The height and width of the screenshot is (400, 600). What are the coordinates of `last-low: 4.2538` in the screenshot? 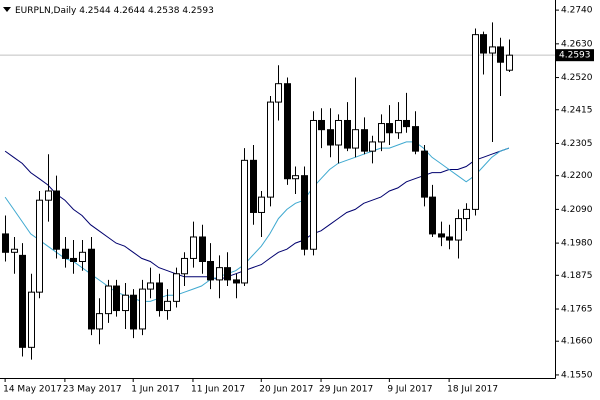 It's located at (164, 11).